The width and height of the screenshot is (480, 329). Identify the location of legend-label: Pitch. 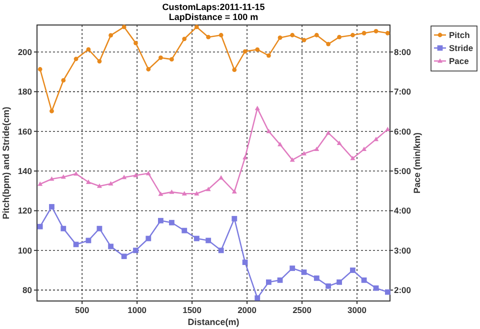
(459, 35).